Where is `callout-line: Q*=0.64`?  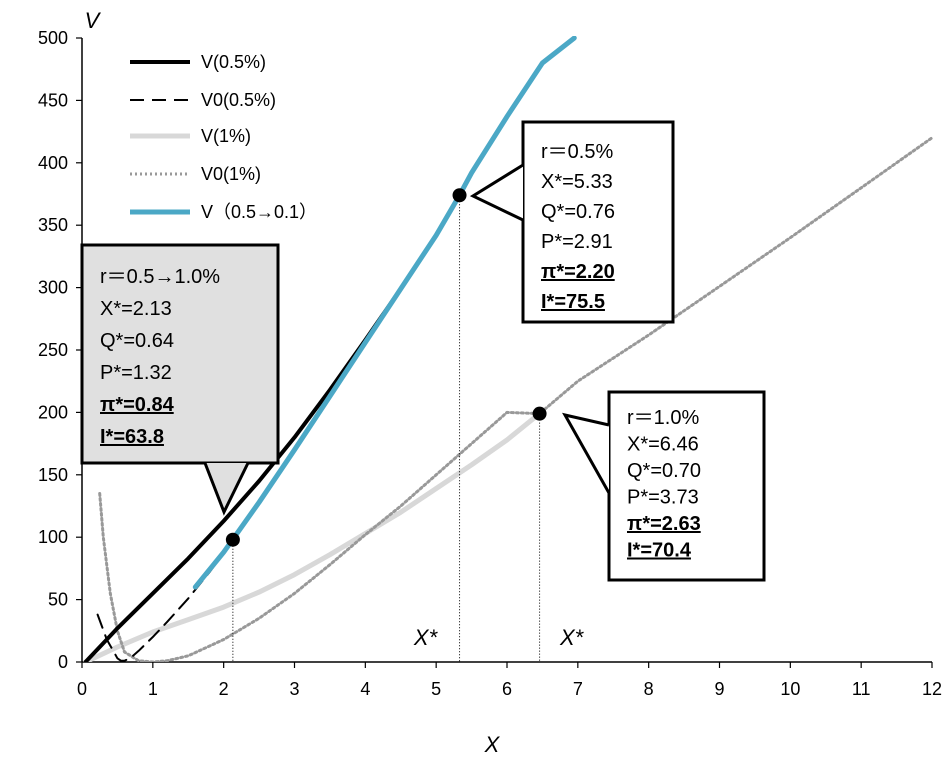 callout-line: Q*=0.64 is located at coordinates (137, 341).